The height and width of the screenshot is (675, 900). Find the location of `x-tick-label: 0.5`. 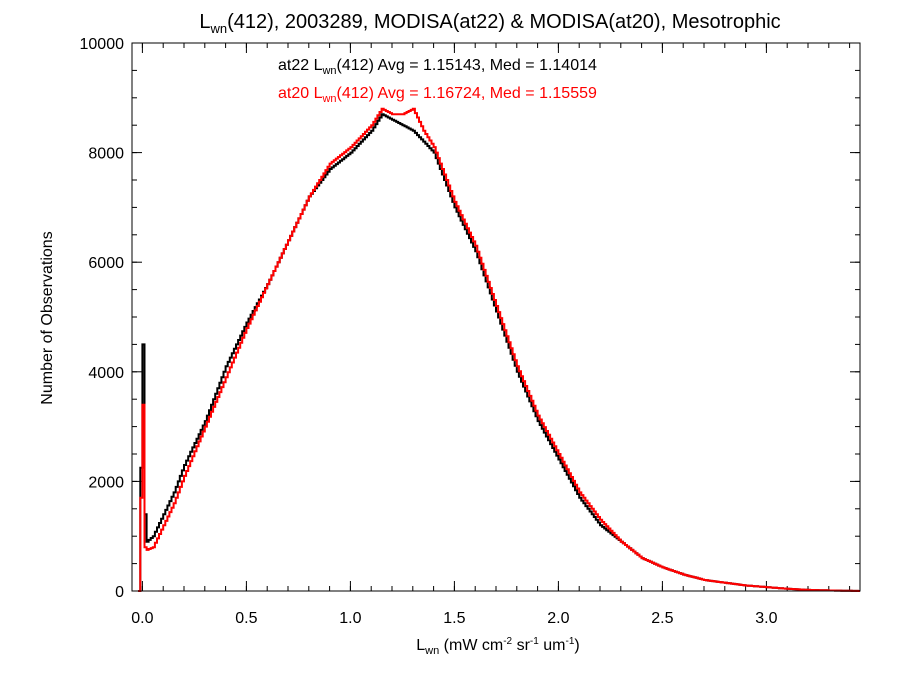

x-tick-label: 0.5 is located at coordinates (246, 618).